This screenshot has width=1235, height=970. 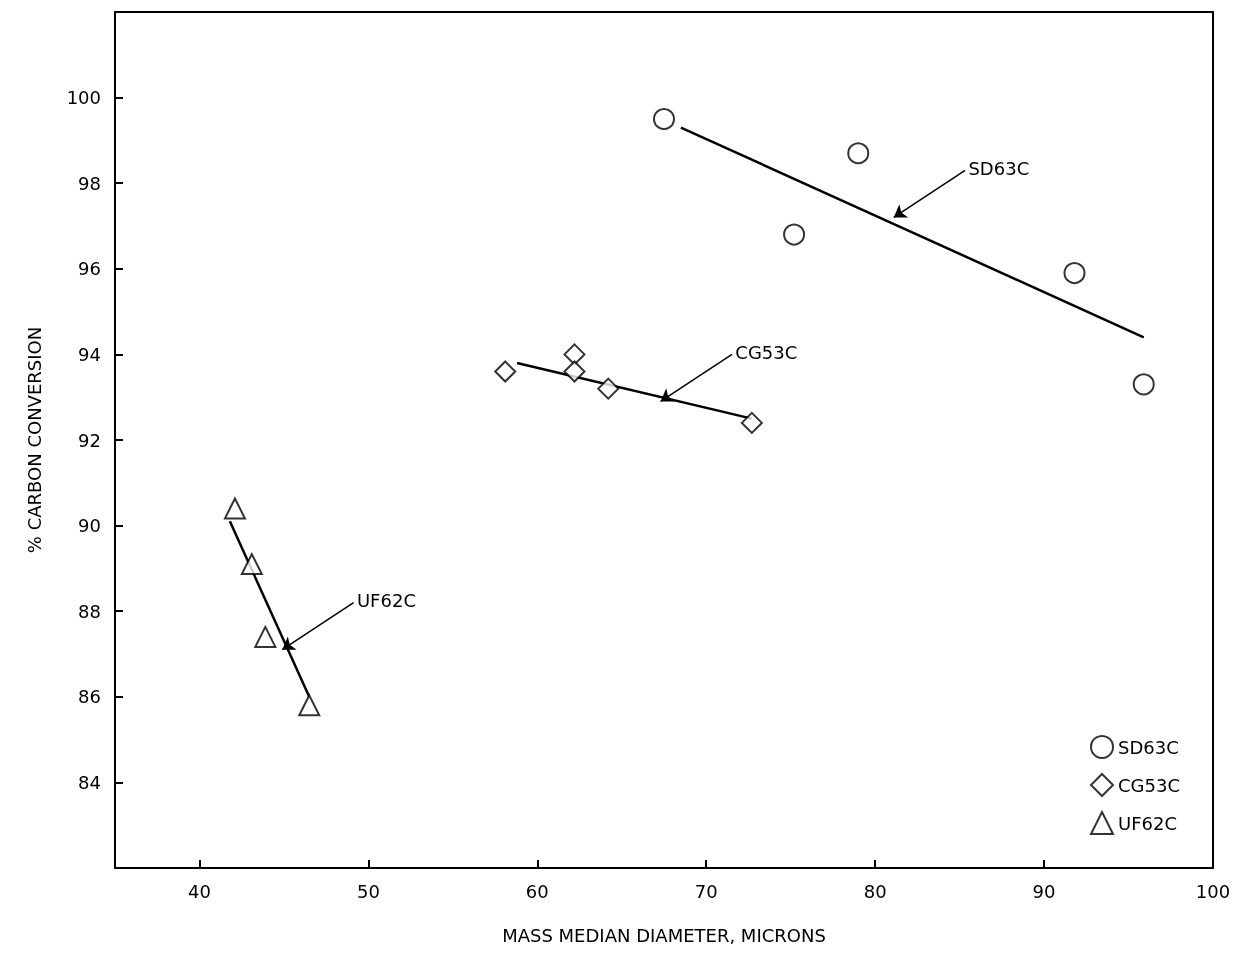 What do you see at coordinates (89, 782) in the screenshot?
I see `y-tick-label: 84` at bounding box center [89, 782].